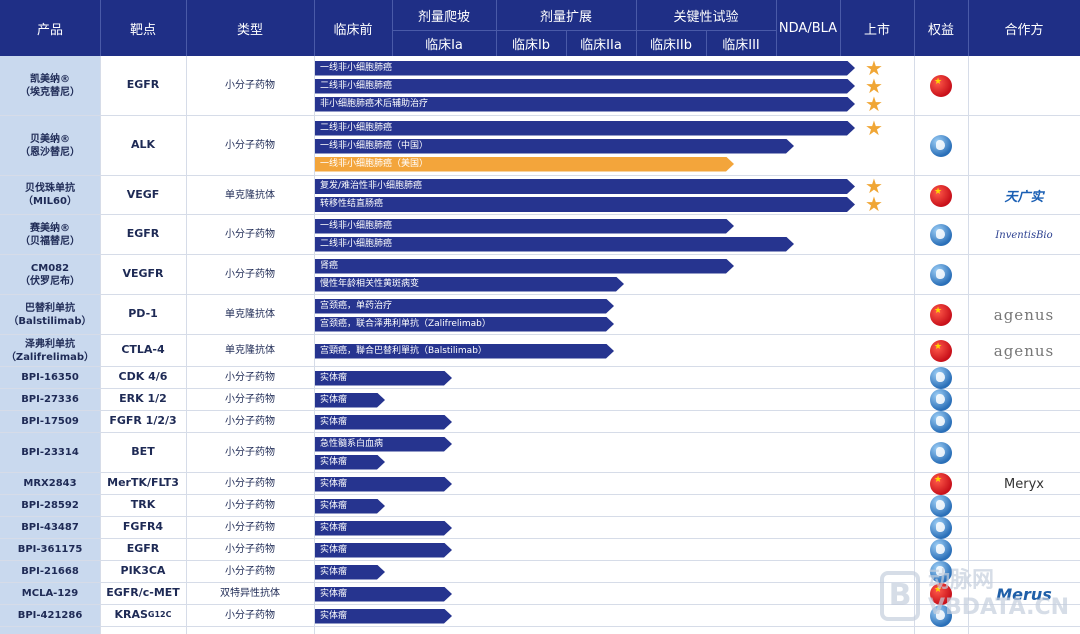 Image resolution: width=1080 pixels, height=634 pixels. Describe the element at coordinates (50, 145) in the screenshot. I see `product-name: 贝美纳® （恩沙替尼）` at that location.